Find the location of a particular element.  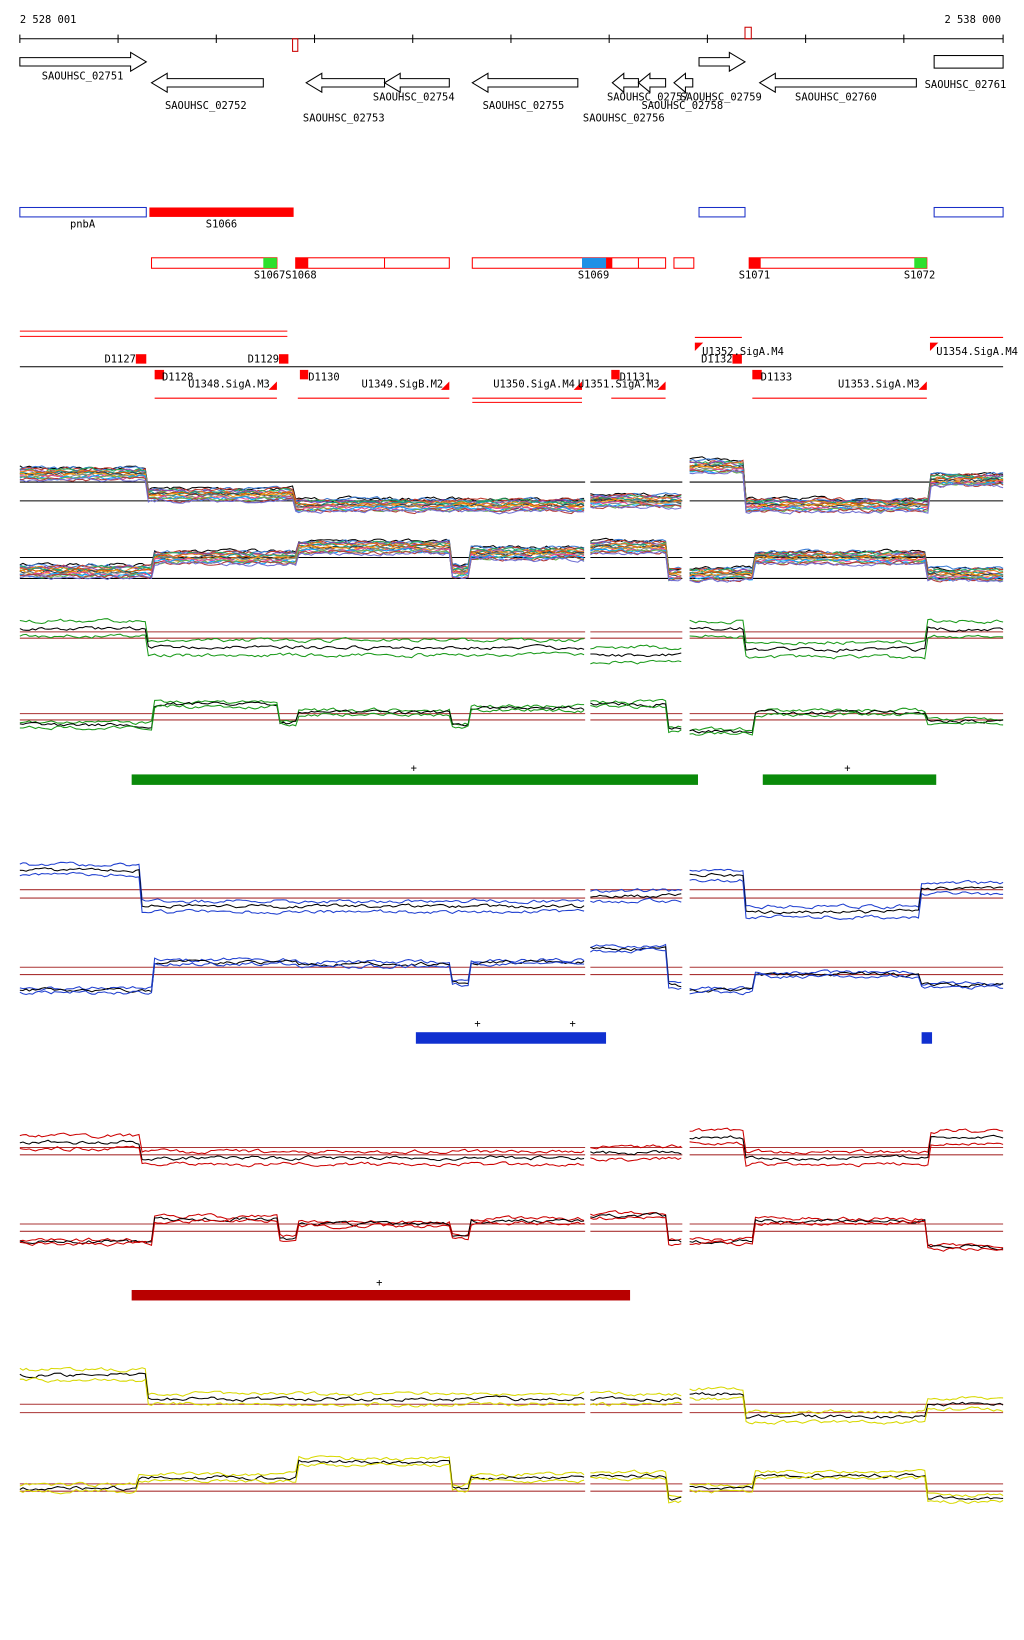

gene-arrows is located at coordinates (511, 72).